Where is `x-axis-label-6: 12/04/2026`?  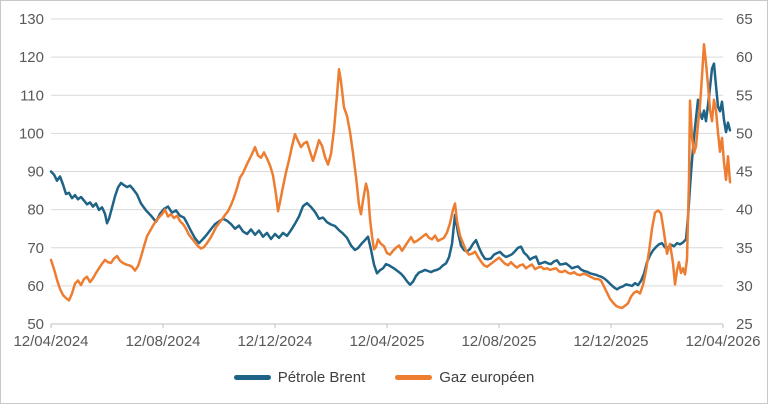 x-axis-label-6: 12/04/2026 is located at coordinates (722, 341).